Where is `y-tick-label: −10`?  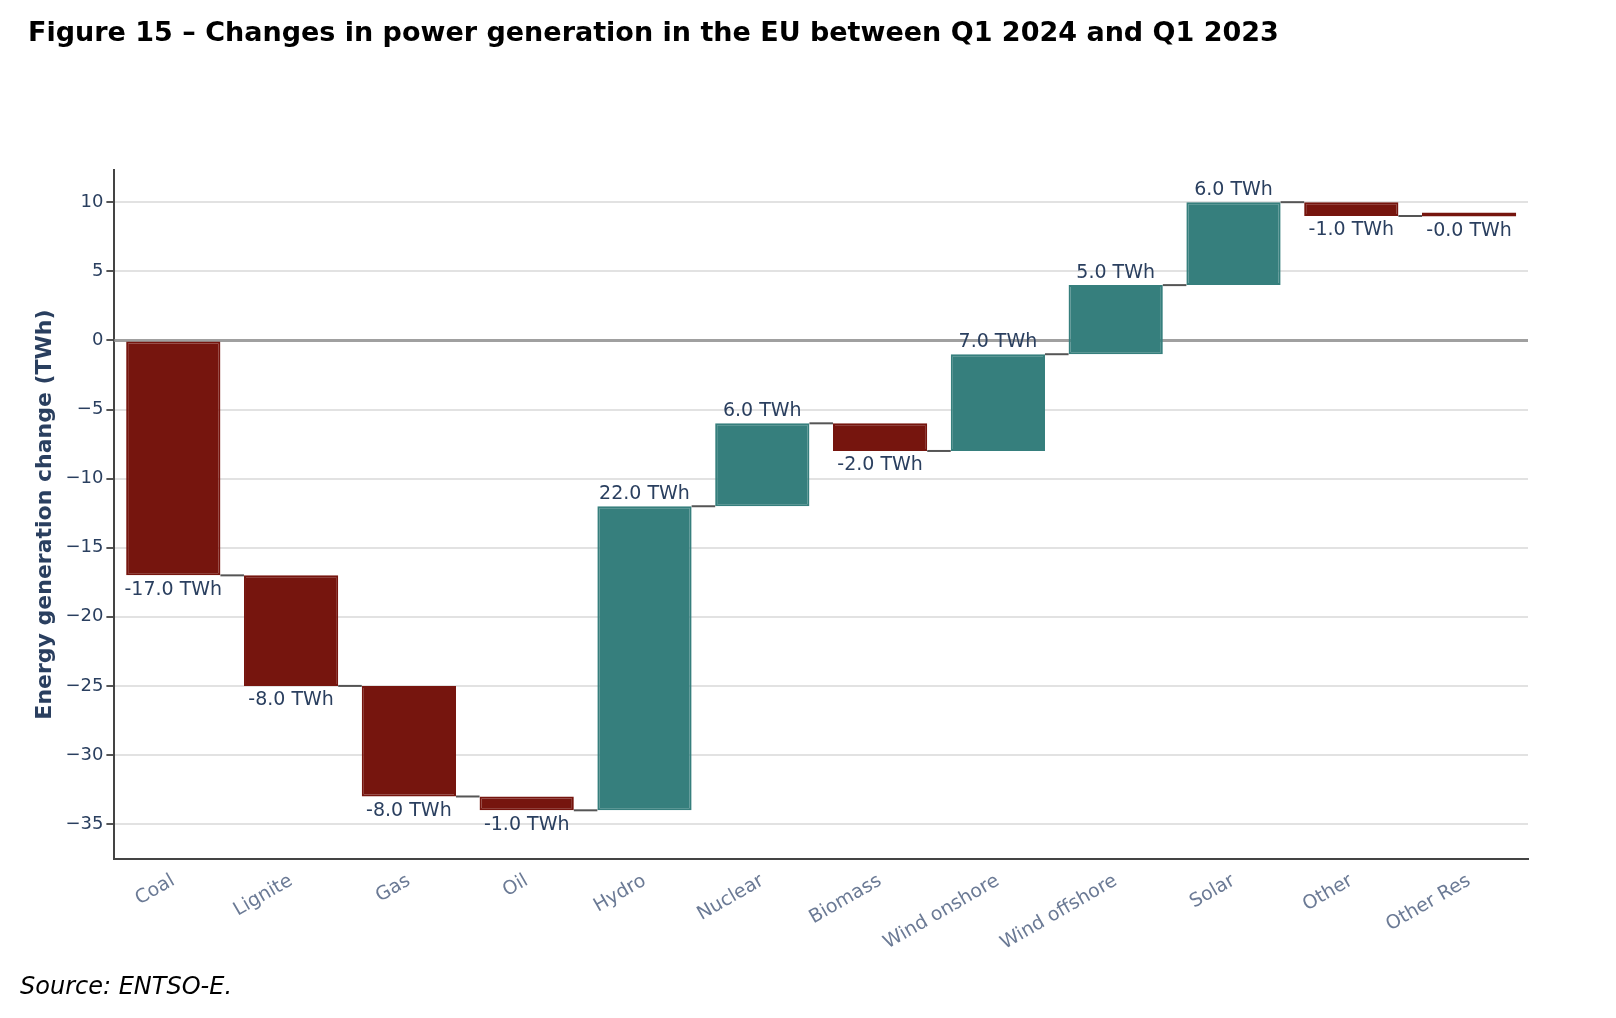
y-tick-label: −10 is located at coordinates (84, 477).